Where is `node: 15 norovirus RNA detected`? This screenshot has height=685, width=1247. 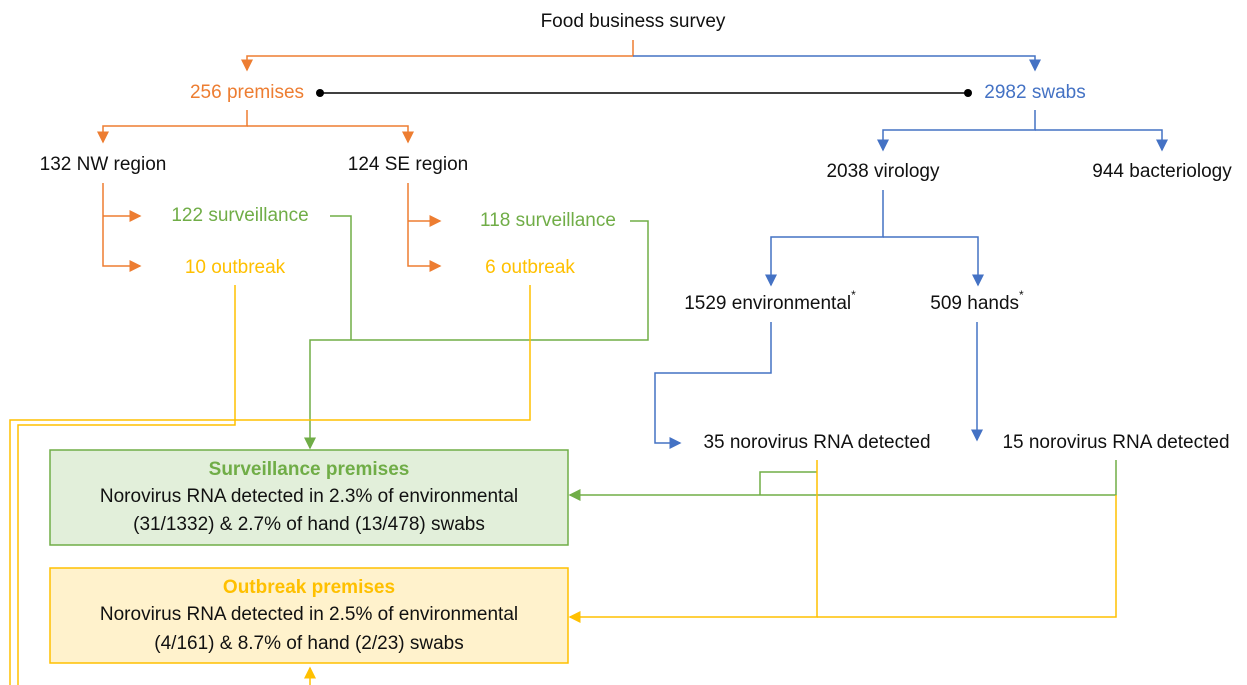 node: 15 norovirus RNA detected is located at coordinates (1115, 442).